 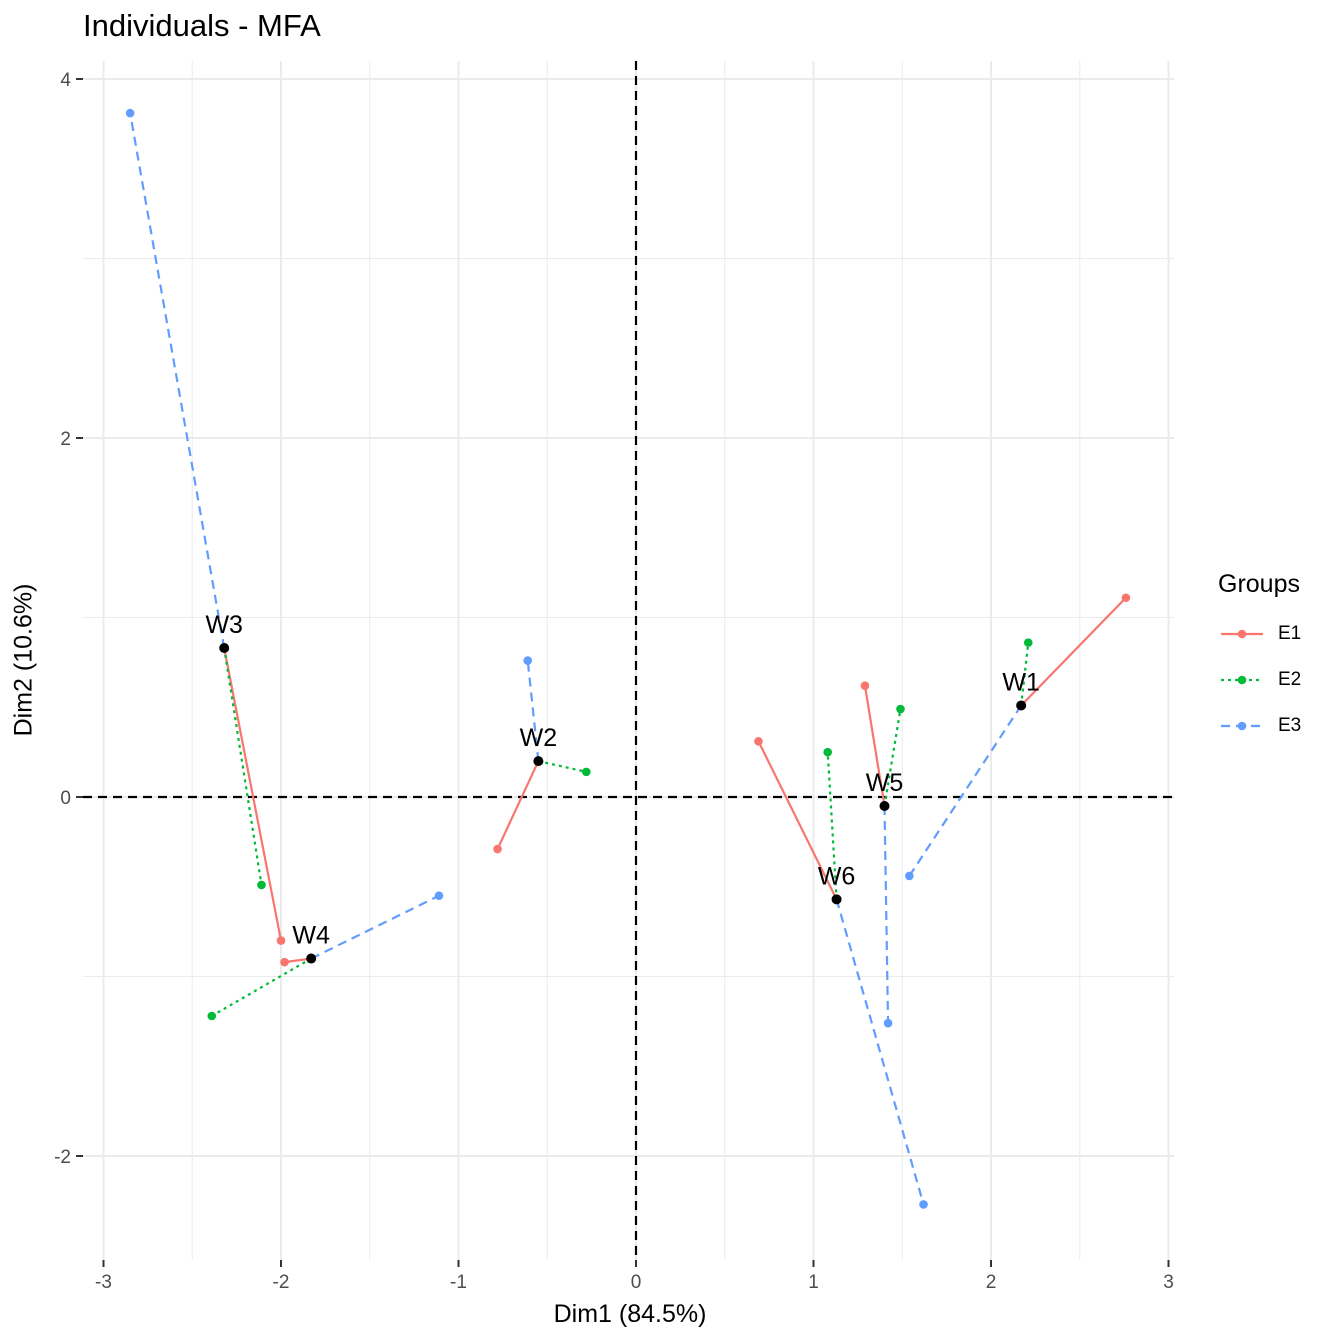 What do you see at coordinates (281, 1282) in the screenshot?
I see `x-tick-label: -2` at bounding box center [281, 1282].